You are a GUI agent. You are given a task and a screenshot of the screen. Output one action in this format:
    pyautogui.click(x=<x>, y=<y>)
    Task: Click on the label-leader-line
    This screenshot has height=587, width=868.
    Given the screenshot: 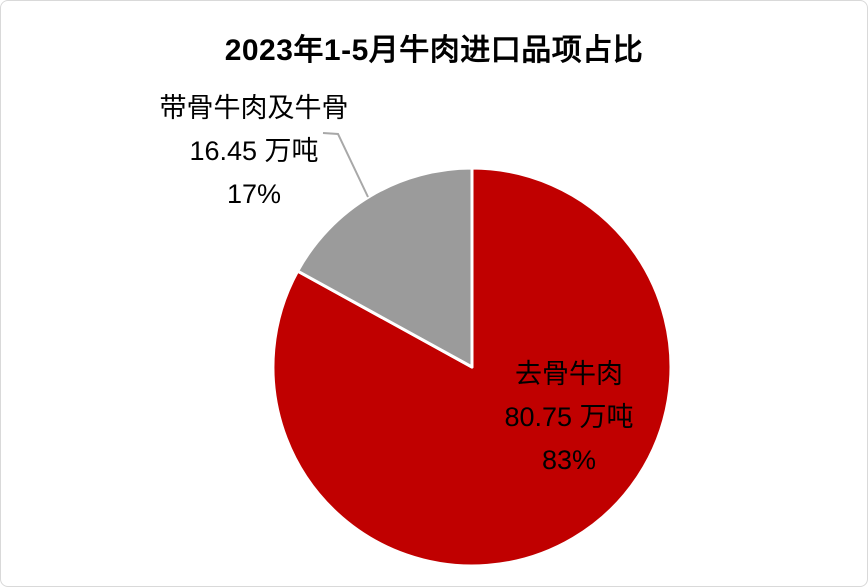 What is the action you would take?
    pyautogui.click(x=345, y=165)
    